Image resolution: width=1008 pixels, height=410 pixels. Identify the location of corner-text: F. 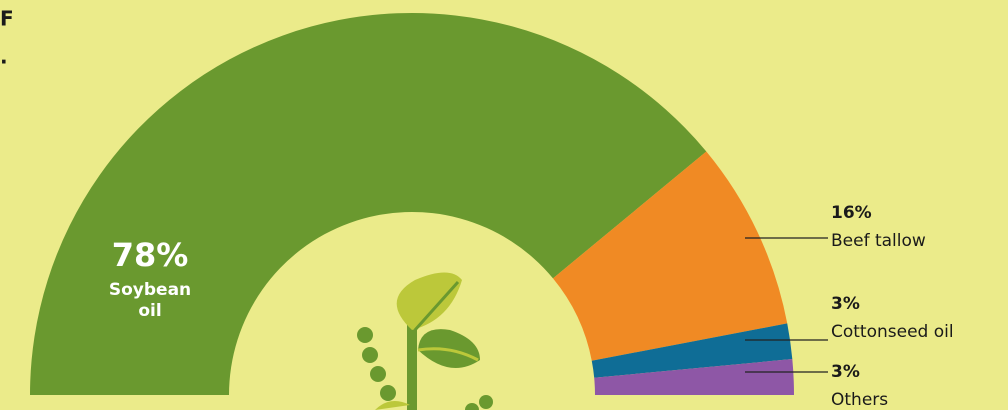
(7, 19).